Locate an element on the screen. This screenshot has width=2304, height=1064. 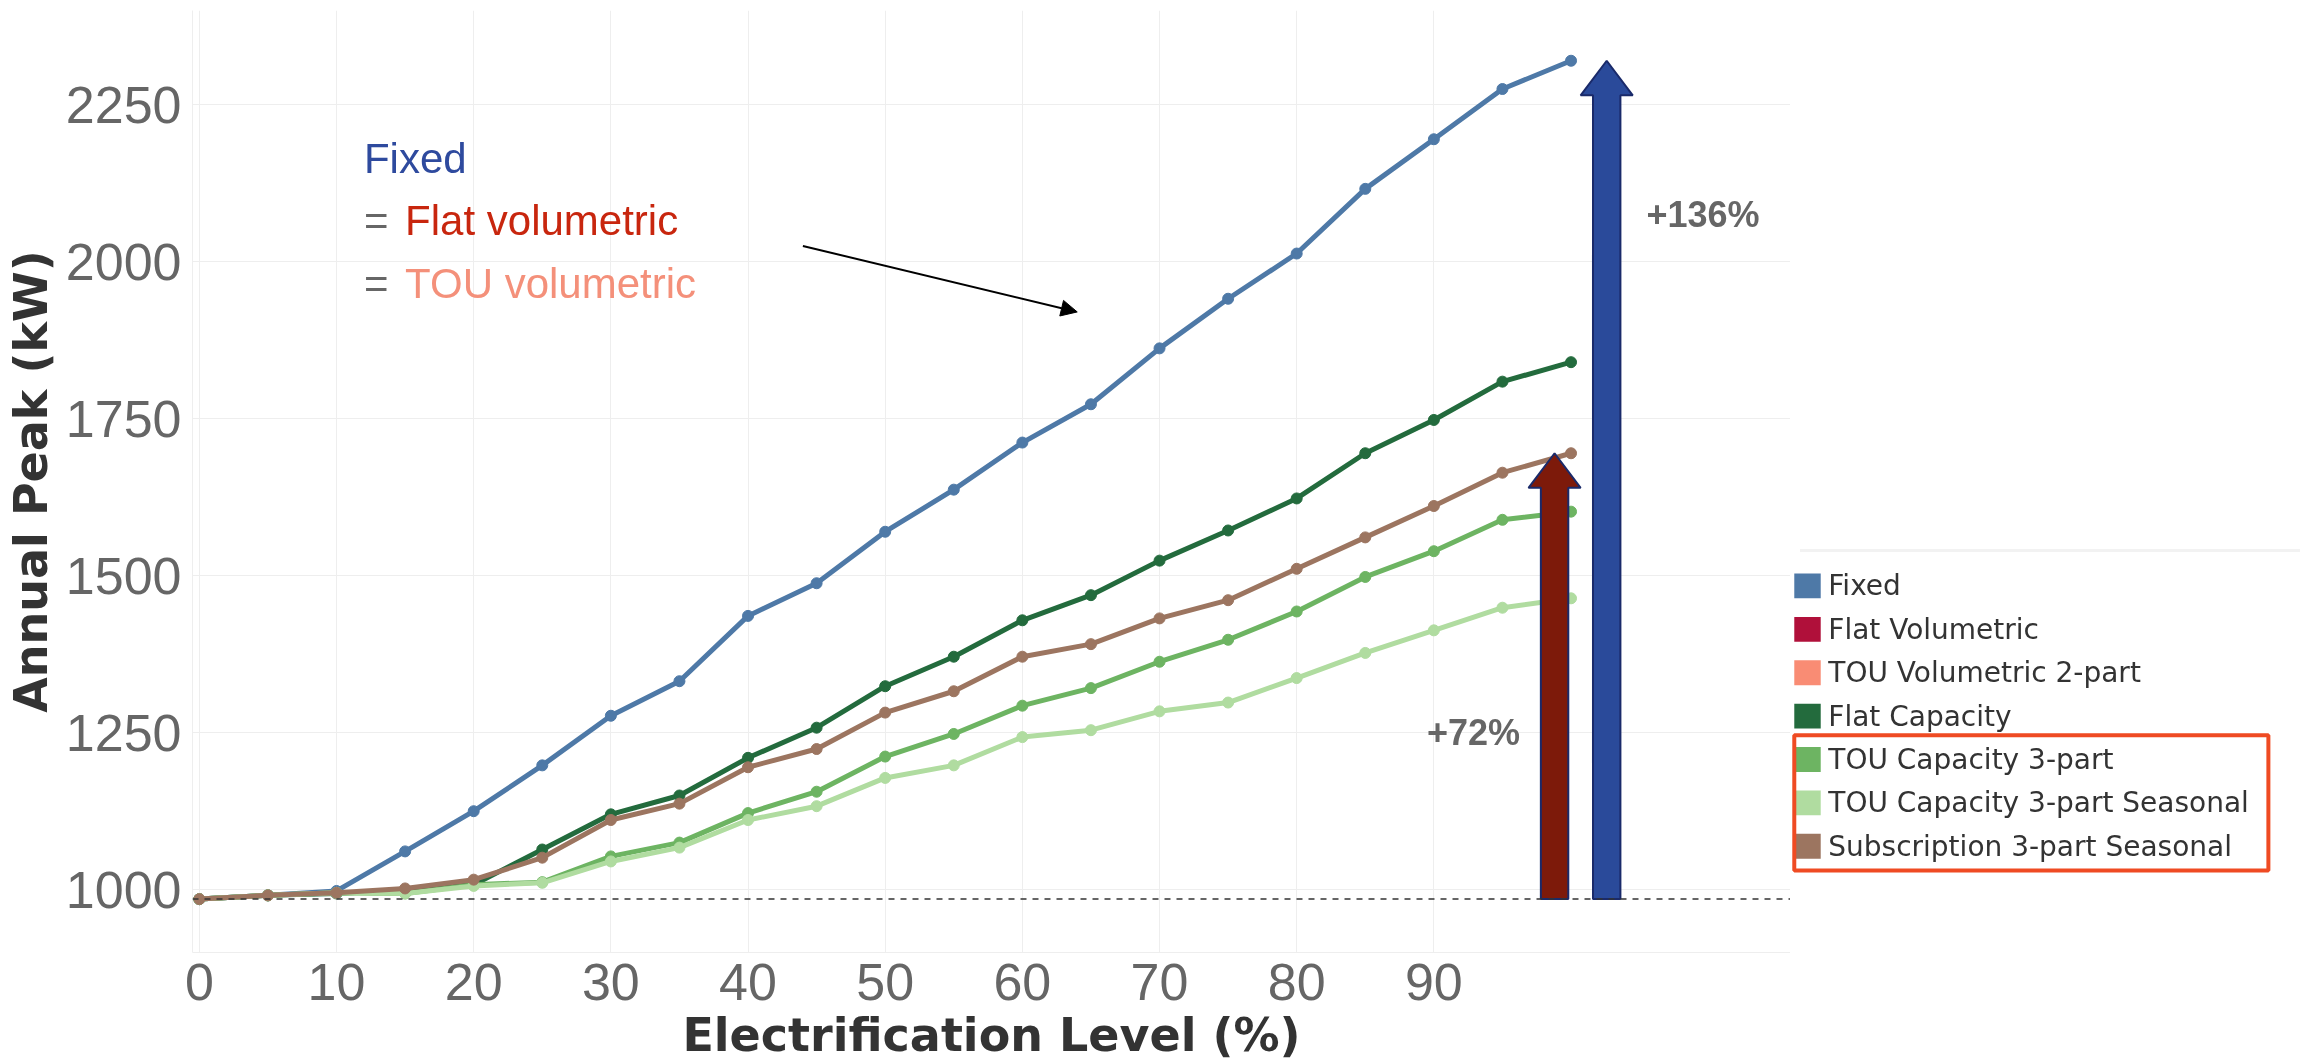
annotation: +136% is located at coordinates (1703, 215).